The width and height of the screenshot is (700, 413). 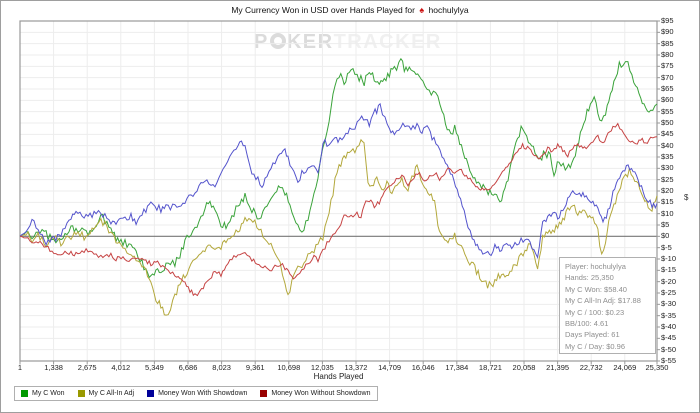 I want to click on y-tick-label: $5, so click(x=665, y=224).